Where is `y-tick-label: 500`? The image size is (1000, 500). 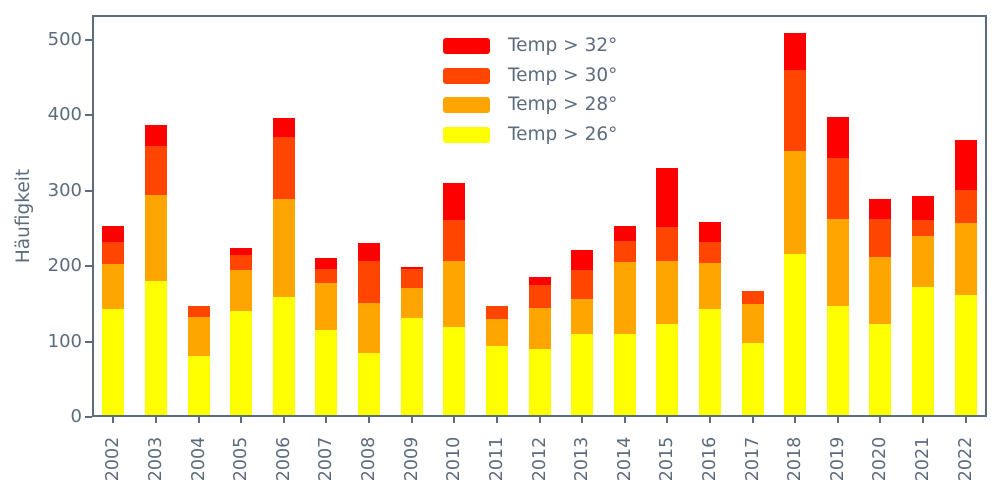
y-tick-label: 500 is located at coordinates (64, 39).